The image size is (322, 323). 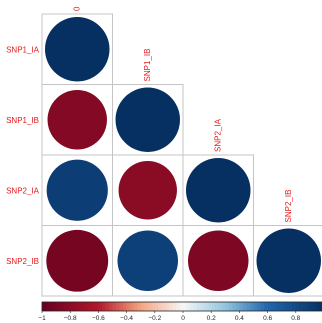 What do you see at coordinates (70, 318) in the screenshot?
I see `colorbar-tick-label: −0.8` at bounding box center [70, 318].